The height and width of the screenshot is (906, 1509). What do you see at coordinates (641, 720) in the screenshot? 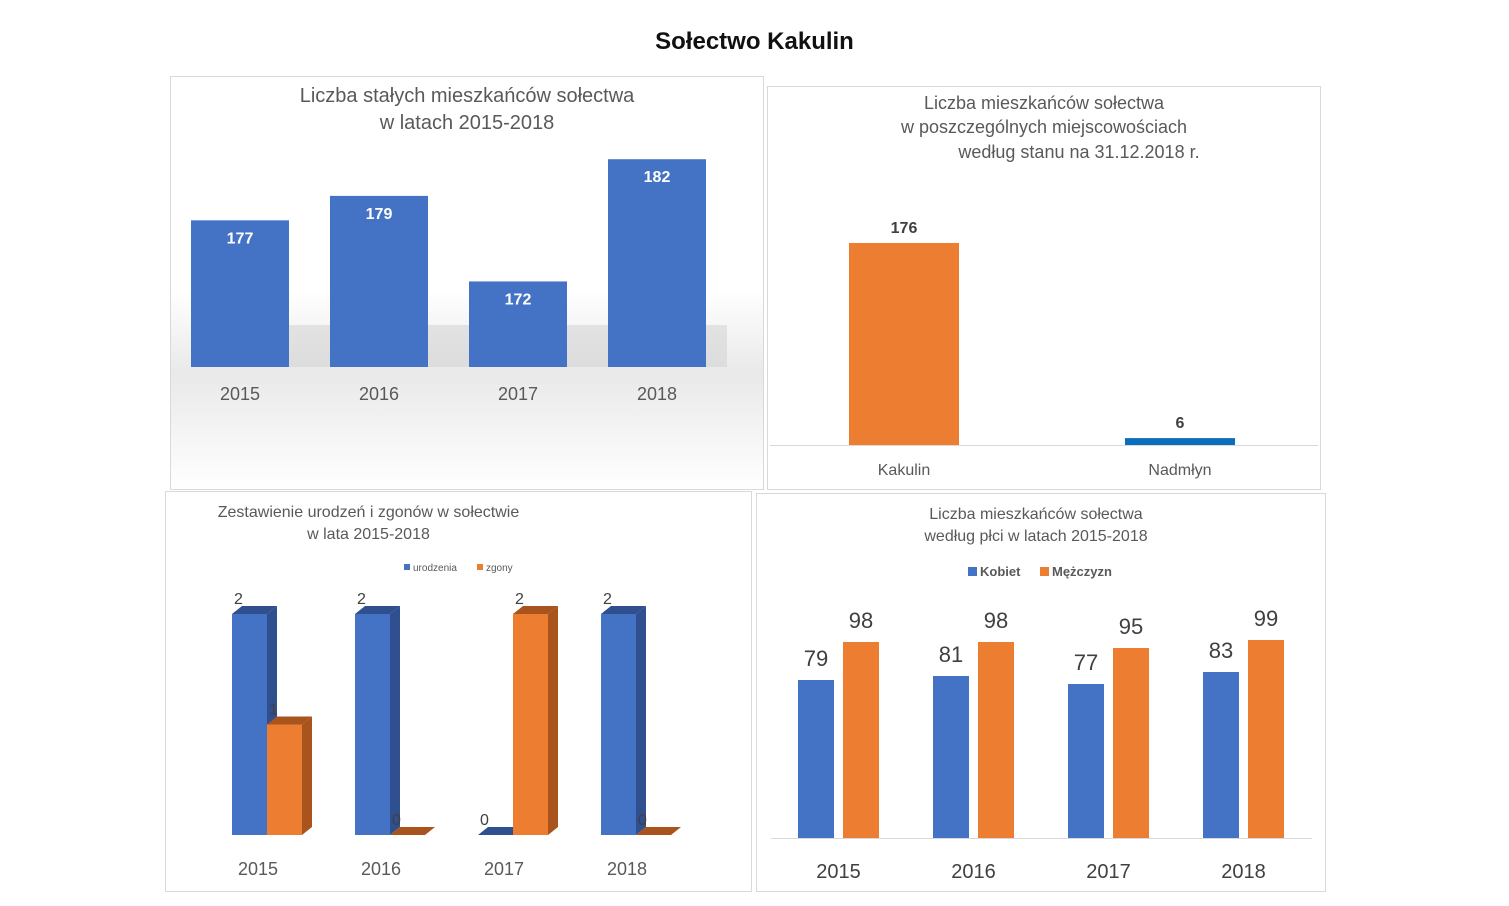
I see `bar-side-urodzenia-2018` at bounding box center [641, 720].